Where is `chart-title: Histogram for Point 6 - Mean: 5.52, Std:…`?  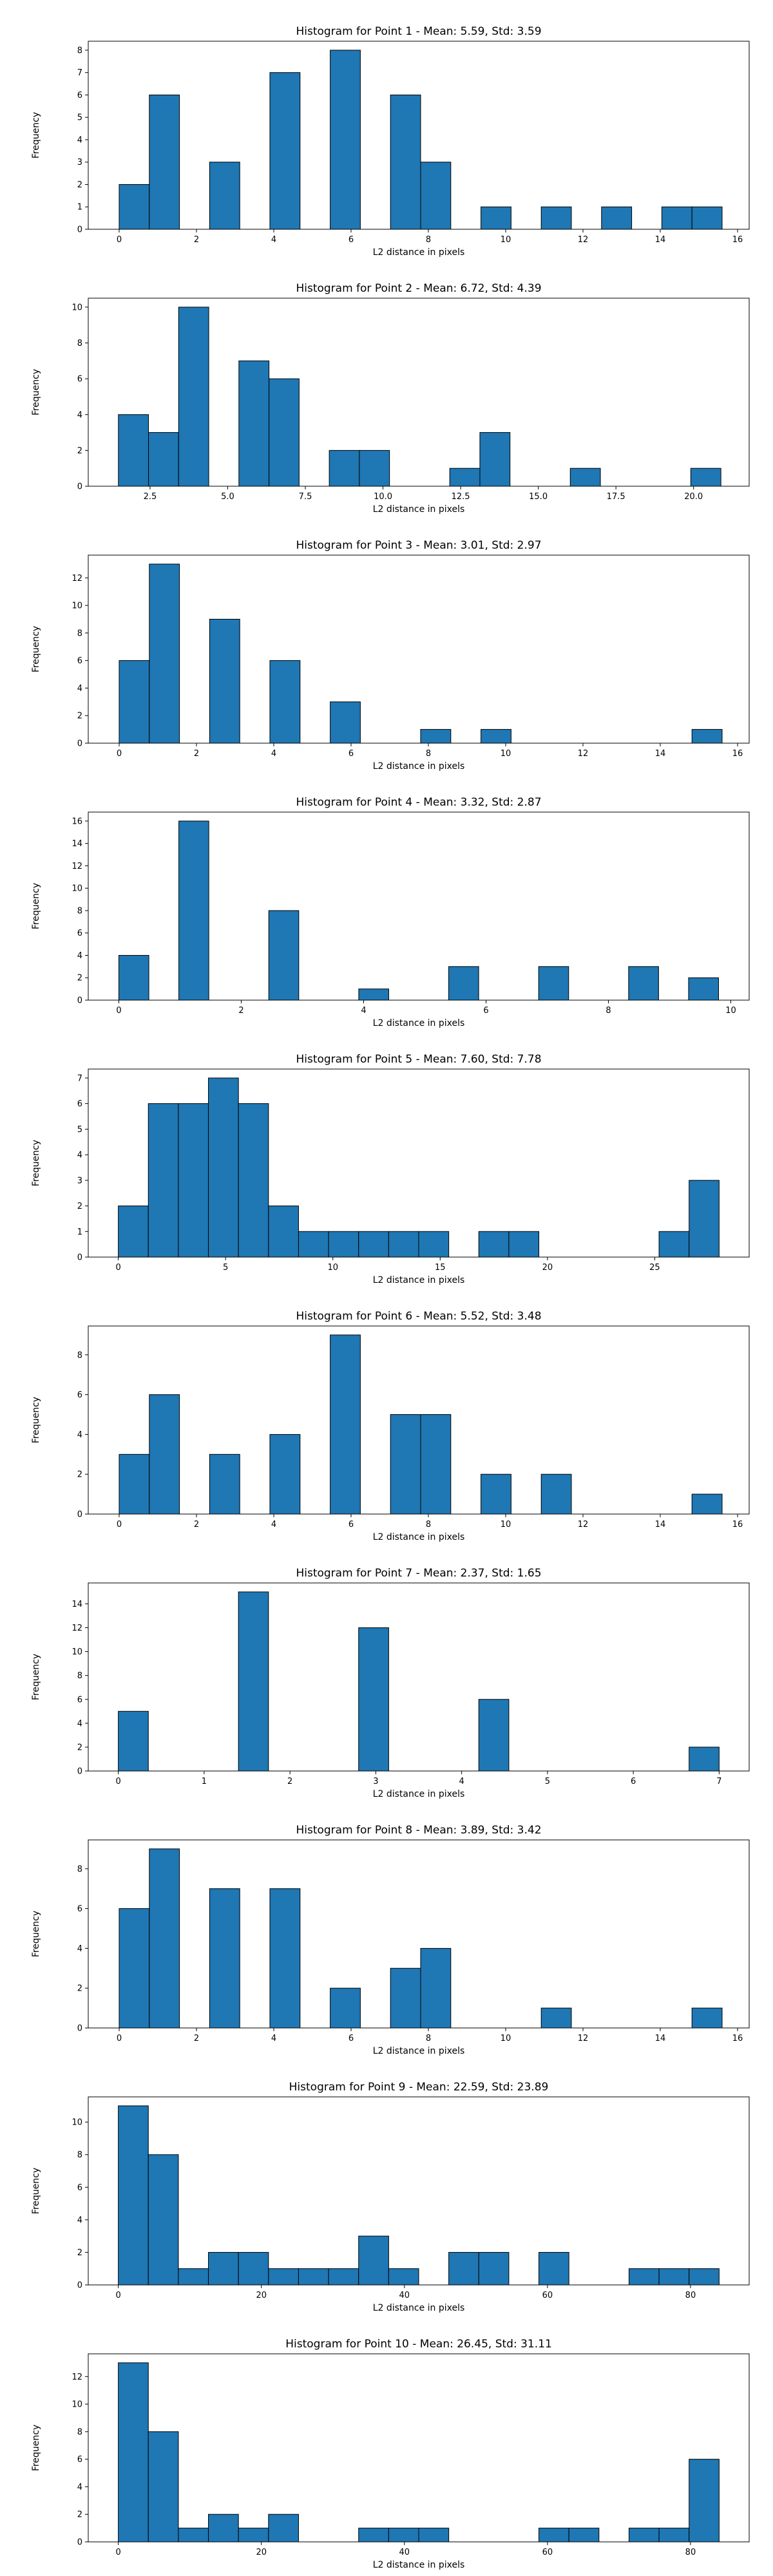
chart-title: Histogram for Point 6 - Mean: 5.52, Std:… is located at coordinates (418, 1317).